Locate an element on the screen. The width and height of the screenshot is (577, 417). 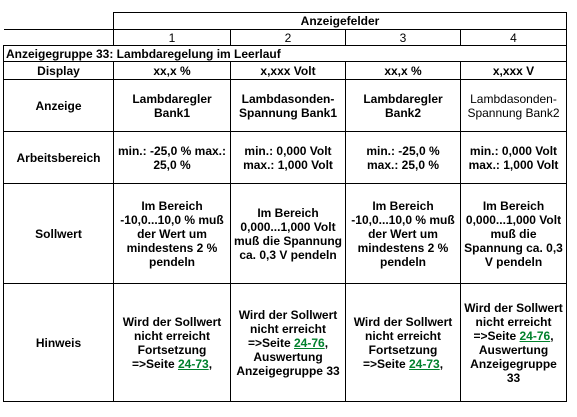
column-number: 3 is located at coordinates (403, 37).